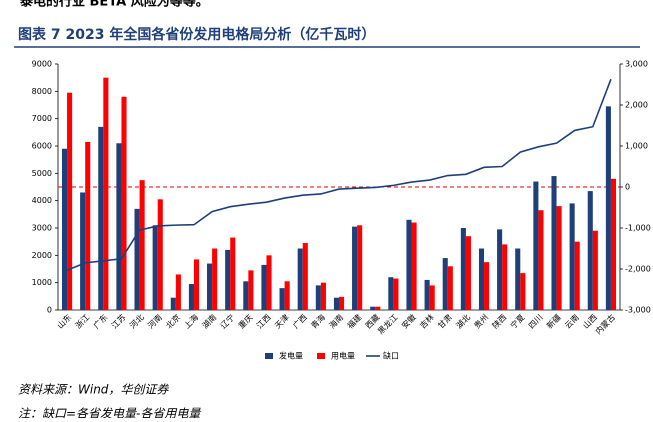 This screenshot has height=422, width=653. I want to click on x-tick-label: 福建, so click(354, 321).